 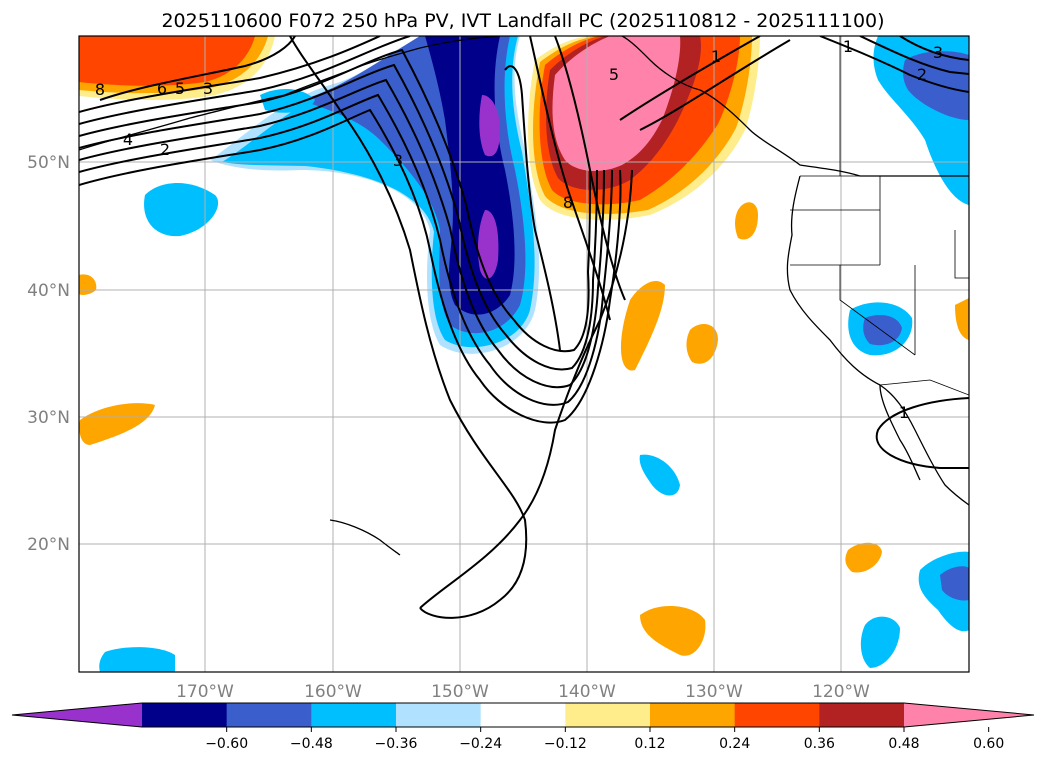 I want to click on lat-label: 50°N, so click(x=48, y=163).